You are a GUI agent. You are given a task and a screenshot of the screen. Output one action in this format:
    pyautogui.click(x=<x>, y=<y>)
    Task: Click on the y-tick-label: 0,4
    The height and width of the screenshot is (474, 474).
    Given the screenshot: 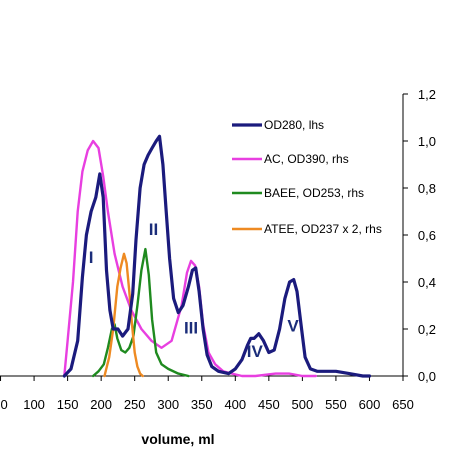 What is the action you would take?
    pyautogui.click(x=427, y=282)
    